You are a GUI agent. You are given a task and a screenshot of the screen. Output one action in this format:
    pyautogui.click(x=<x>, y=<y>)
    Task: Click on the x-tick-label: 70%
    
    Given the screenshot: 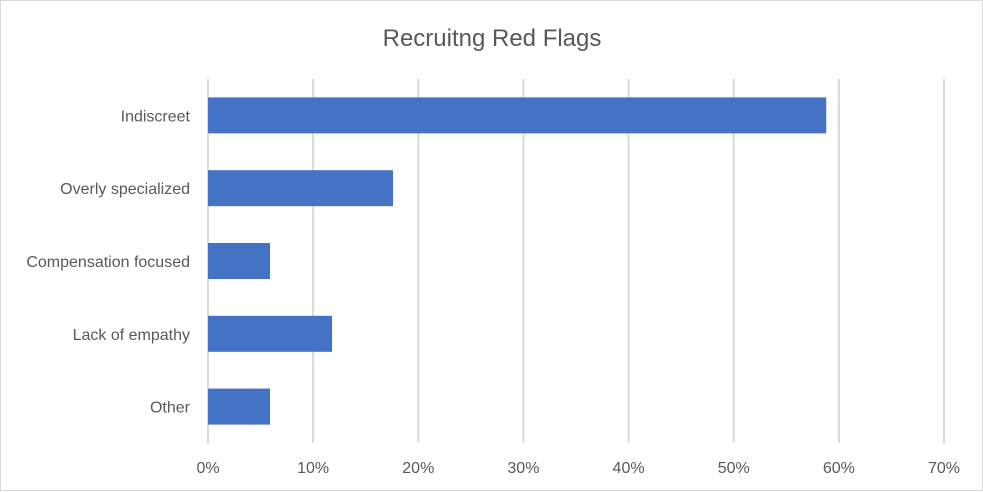 What is the action you would take?
    pyautogui.click(x=944, y=468)
    